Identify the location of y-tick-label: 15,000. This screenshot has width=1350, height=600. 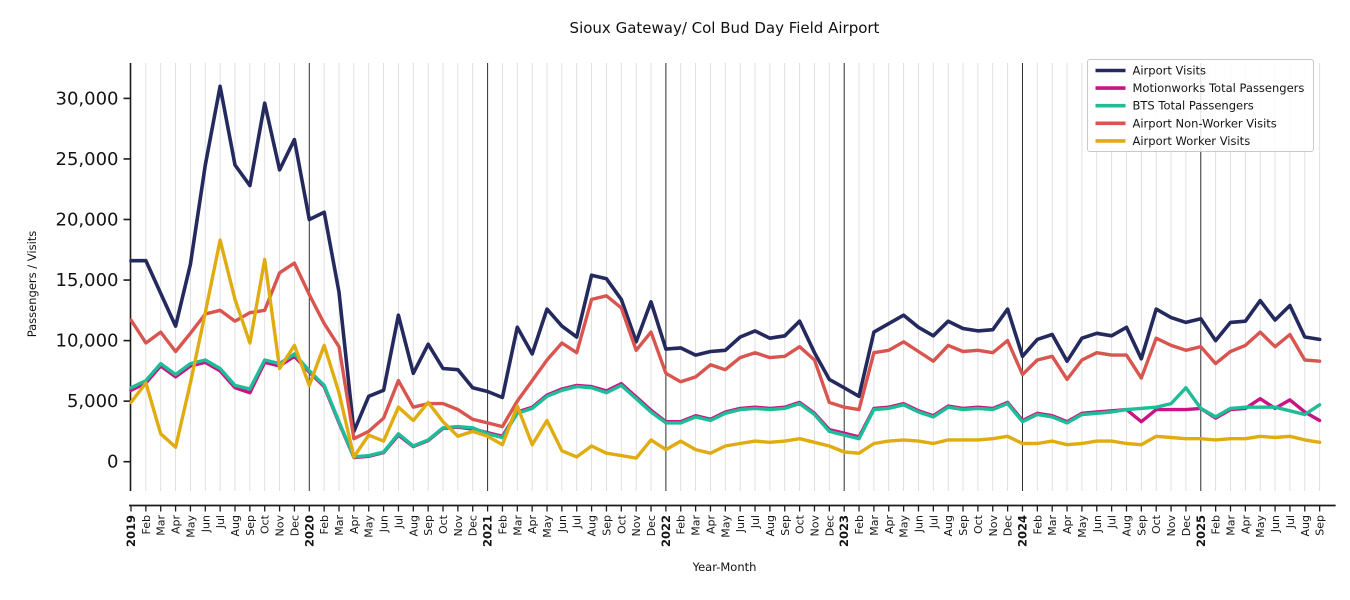
(87, 280).